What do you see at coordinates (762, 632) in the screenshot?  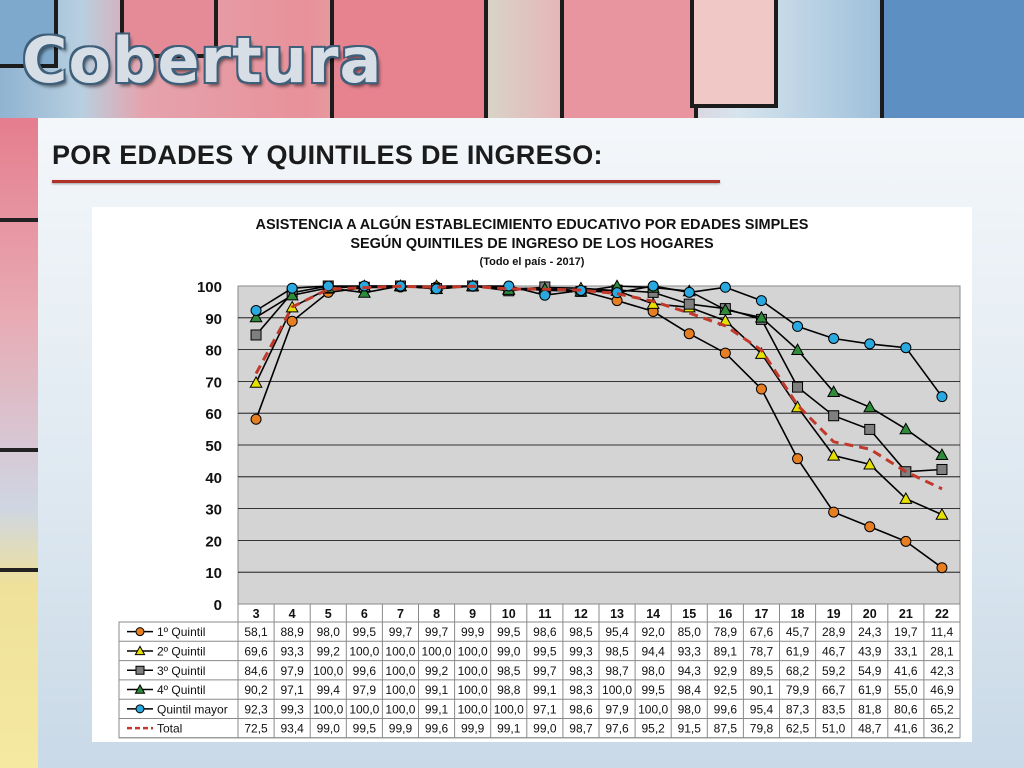 I see `table-cell-value: 67,6` at bounding box center [762, 632].